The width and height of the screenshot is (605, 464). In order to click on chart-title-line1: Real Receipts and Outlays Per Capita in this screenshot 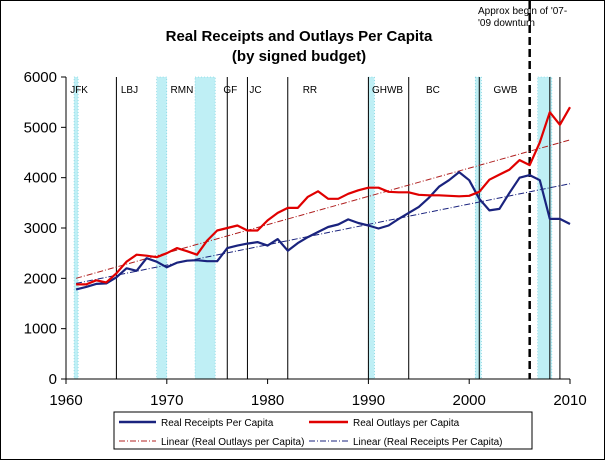, I will do `click(299, 36)`.